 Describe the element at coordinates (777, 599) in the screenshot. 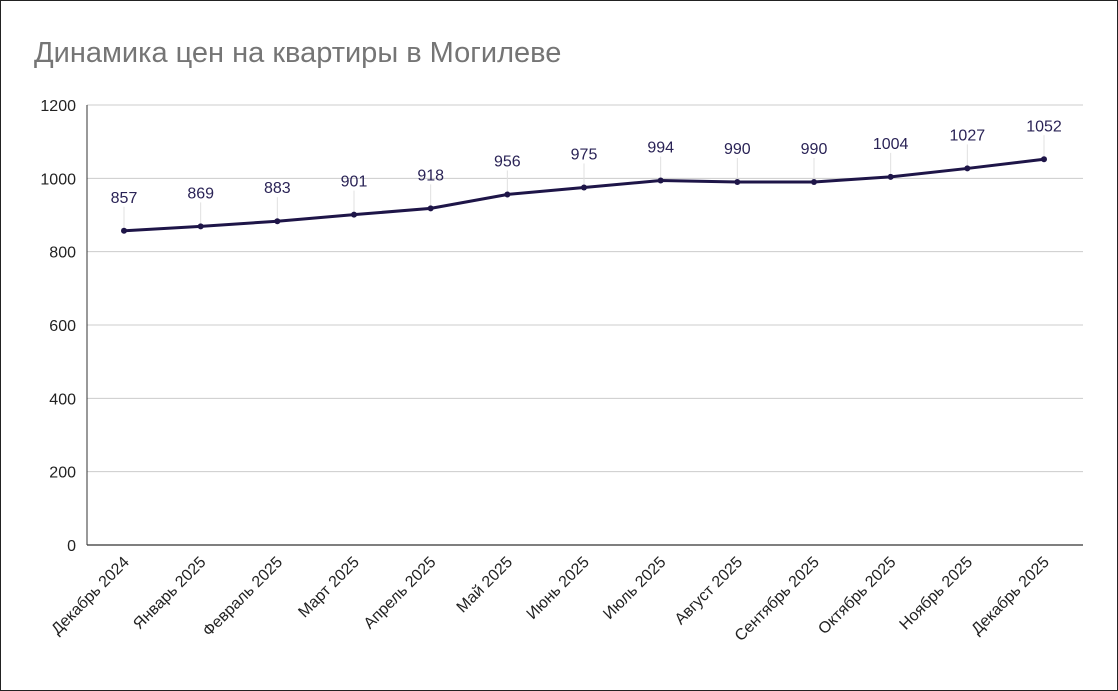

I see `x-tick-label: Сентябрь 2025` at that location.